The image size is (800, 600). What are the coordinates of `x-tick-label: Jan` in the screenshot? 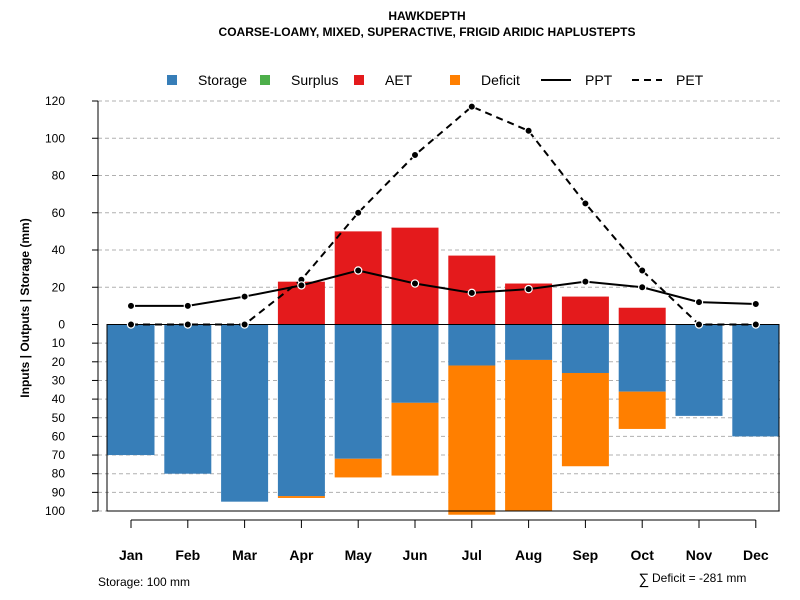 It's located at (131, 555).